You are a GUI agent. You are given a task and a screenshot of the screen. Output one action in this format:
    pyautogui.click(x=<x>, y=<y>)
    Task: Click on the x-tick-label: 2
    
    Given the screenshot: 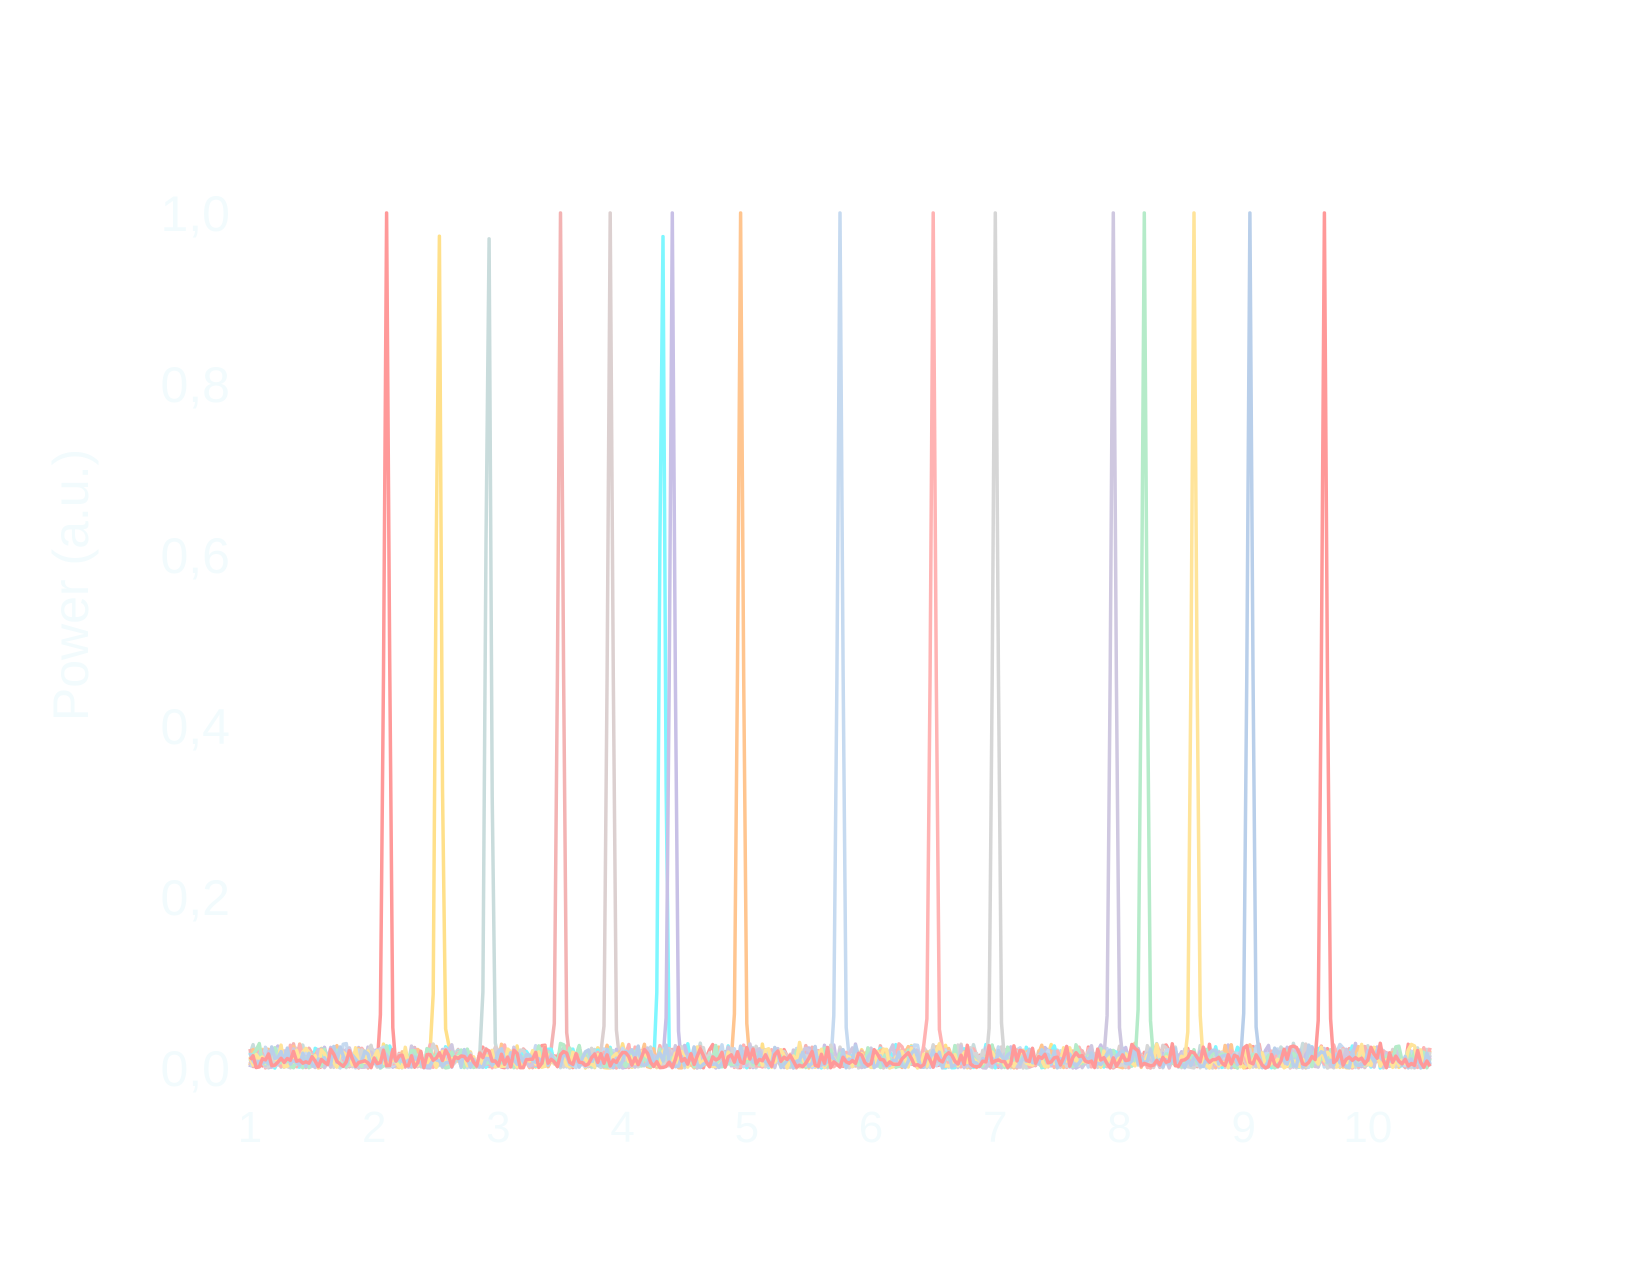 What is the action you would take?
    pyautogui.click(x=374, y=1127)
    